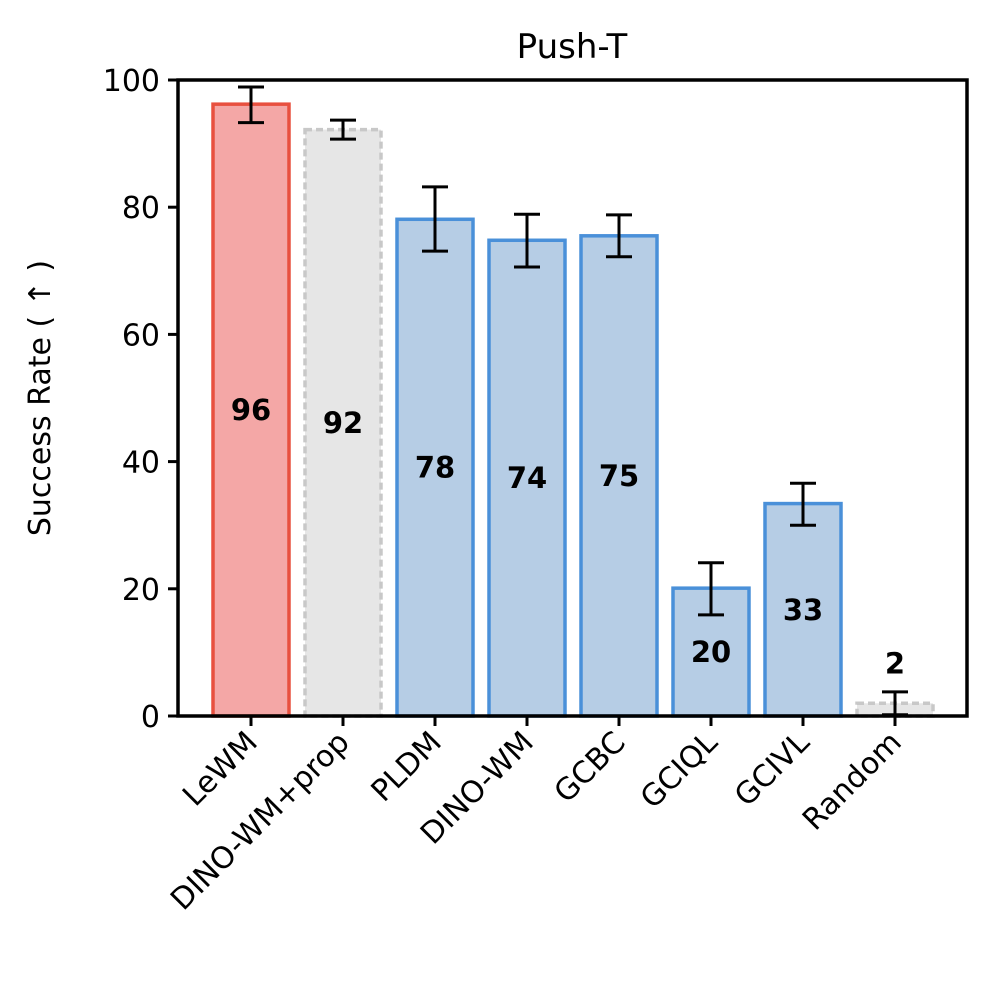  I want to click on y-tick-label: 80, so click(141, 208).